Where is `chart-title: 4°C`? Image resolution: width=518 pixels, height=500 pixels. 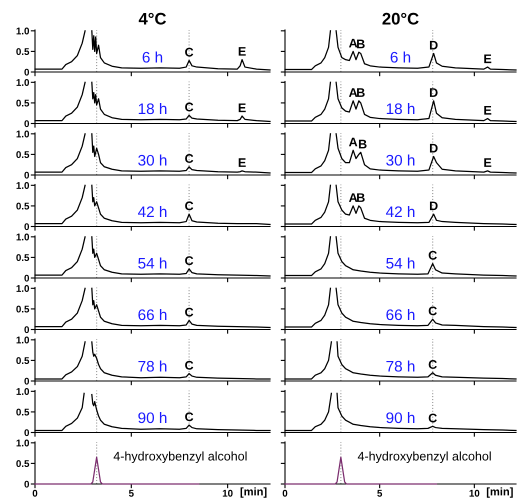
chart-title: 4°C is located at coordinates (152, 18).